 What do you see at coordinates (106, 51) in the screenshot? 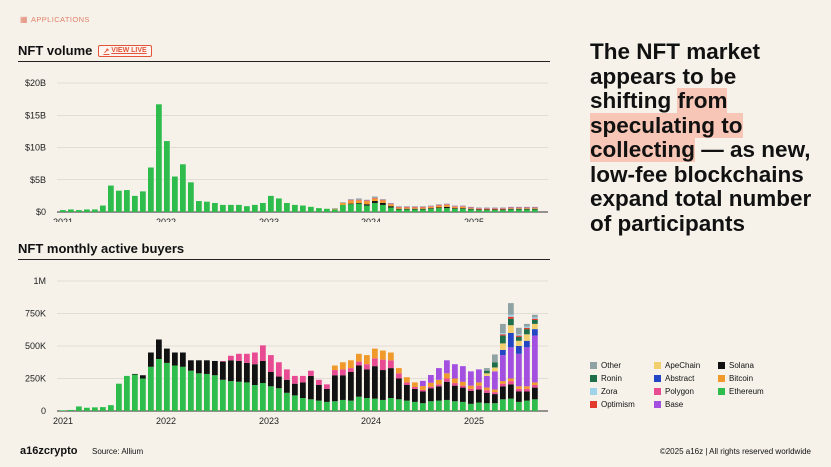
I see `external-link-icon: ↗` at bounding box center [106, 51].